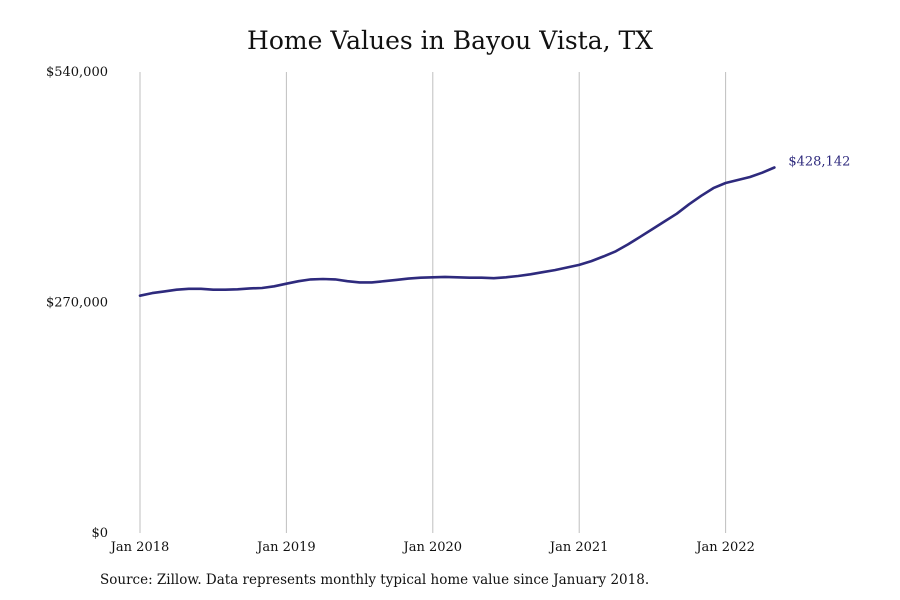 Image resolution: width=900 pixels, height=600 pixels. I want to click on x-tick-label: Jan 2019, so click(285, 547).